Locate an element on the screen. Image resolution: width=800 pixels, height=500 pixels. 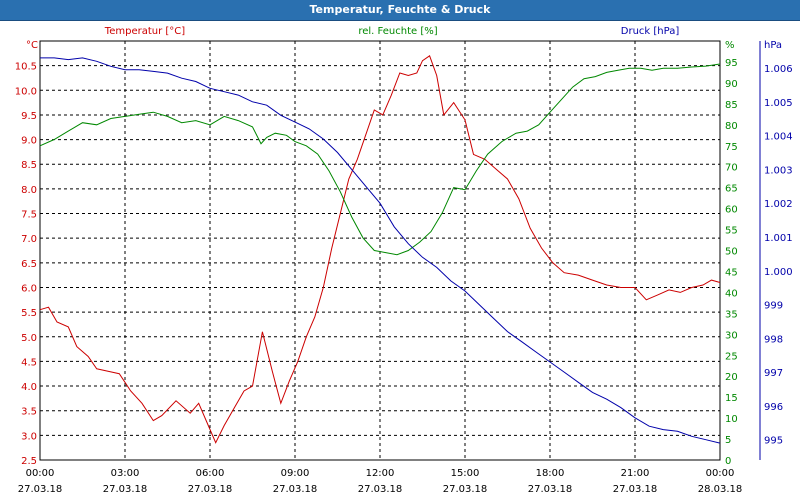
y-tick-label-temperature: 8.0 is located at coordinates (29, 190).